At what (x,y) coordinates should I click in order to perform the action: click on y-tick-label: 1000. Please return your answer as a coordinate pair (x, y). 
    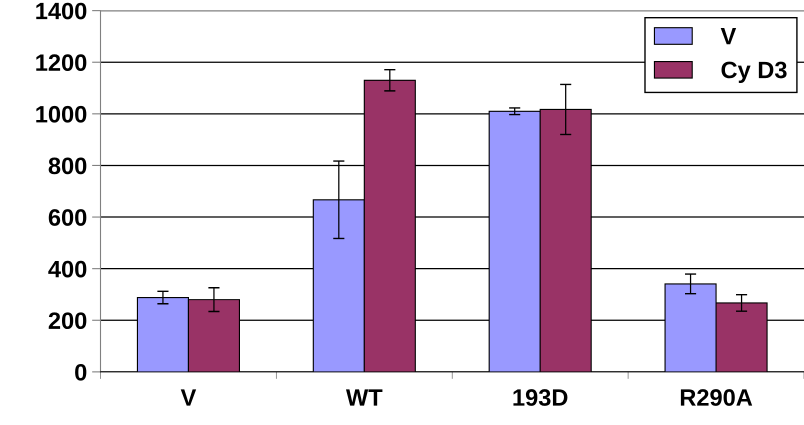
    Looking at the image, I should click on (61, 114).